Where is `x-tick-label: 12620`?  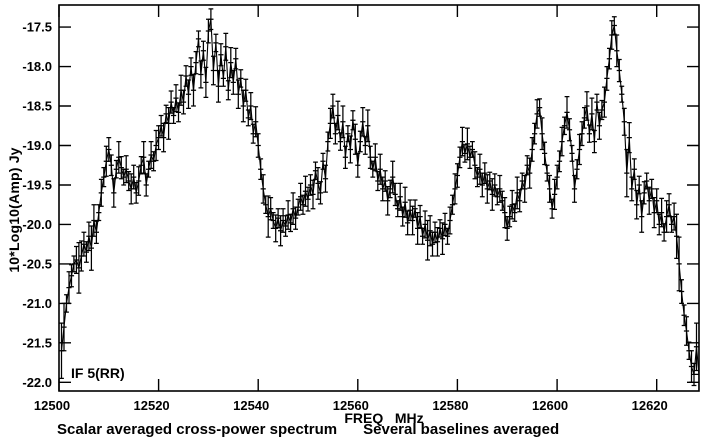
x-tick-label: 12620 is located at coordinates (650, 405).